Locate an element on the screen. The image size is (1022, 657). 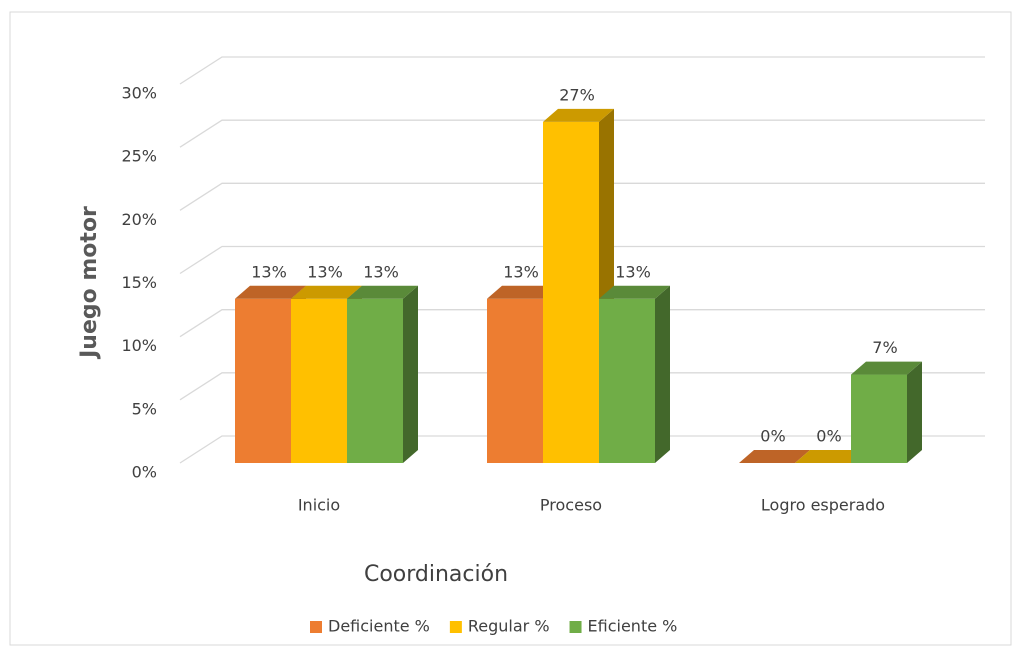
x-tick-label: Logro esperado is located at coordinates (823, 505).